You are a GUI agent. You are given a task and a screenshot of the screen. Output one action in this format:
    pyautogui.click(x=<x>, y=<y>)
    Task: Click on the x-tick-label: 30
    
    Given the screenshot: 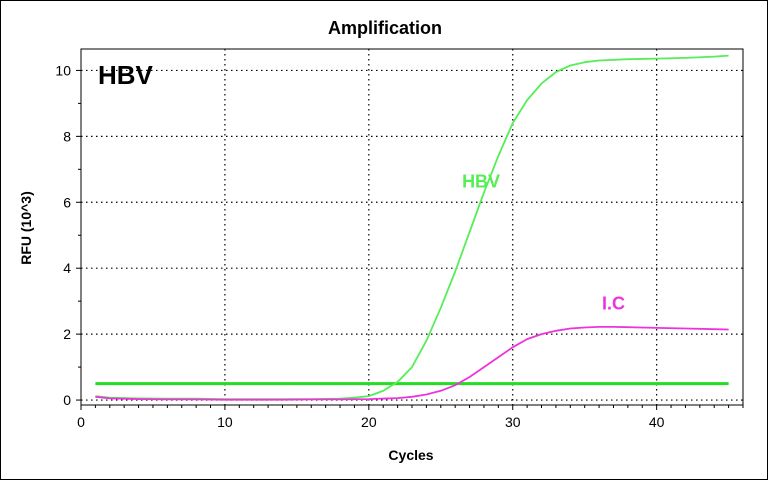 What is the action you would take?
    pyautogui.click(x=513, y=422)
    